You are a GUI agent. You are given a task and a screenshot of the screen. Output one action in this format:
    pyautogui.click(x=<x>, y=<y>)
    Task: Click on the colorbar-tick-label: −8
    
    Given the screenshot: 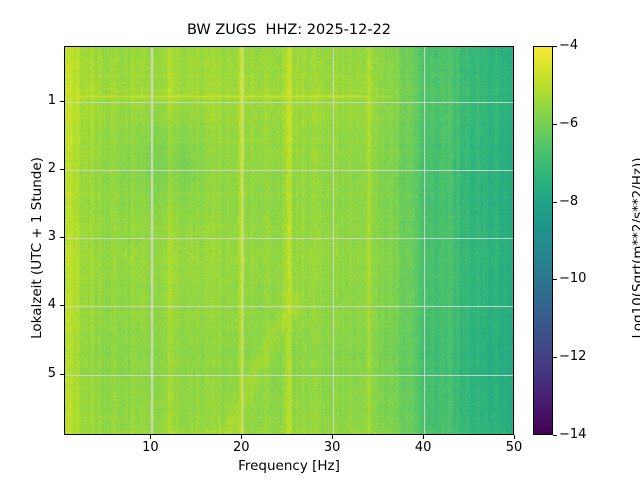 What is the action you would take?
    pyautogui.click(x=569, y=201)
    